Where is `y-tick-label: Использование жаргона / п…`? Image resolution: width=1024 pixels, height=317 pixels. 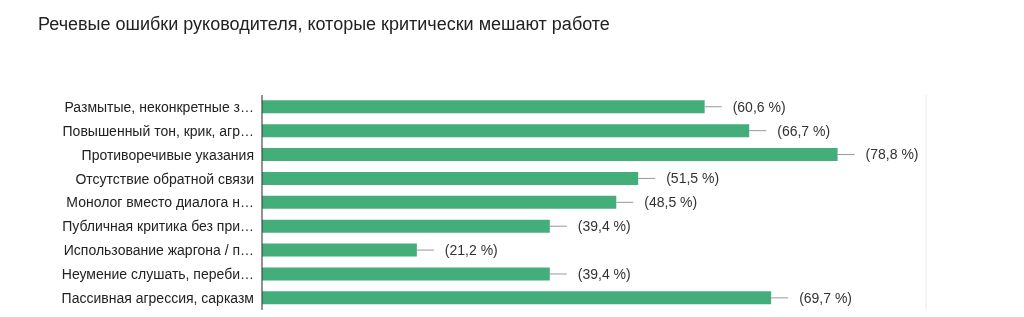
y-tick-label: Использование жаргона / п… is located at coordinates (158, 250).